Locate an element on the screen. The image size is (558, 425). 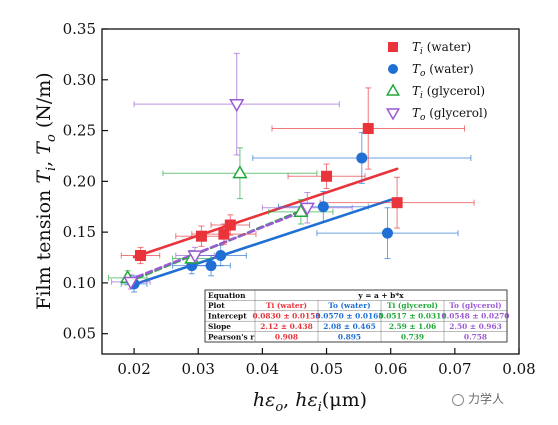
legend-label: To (glycerol) is located at coordinates (450, 114).